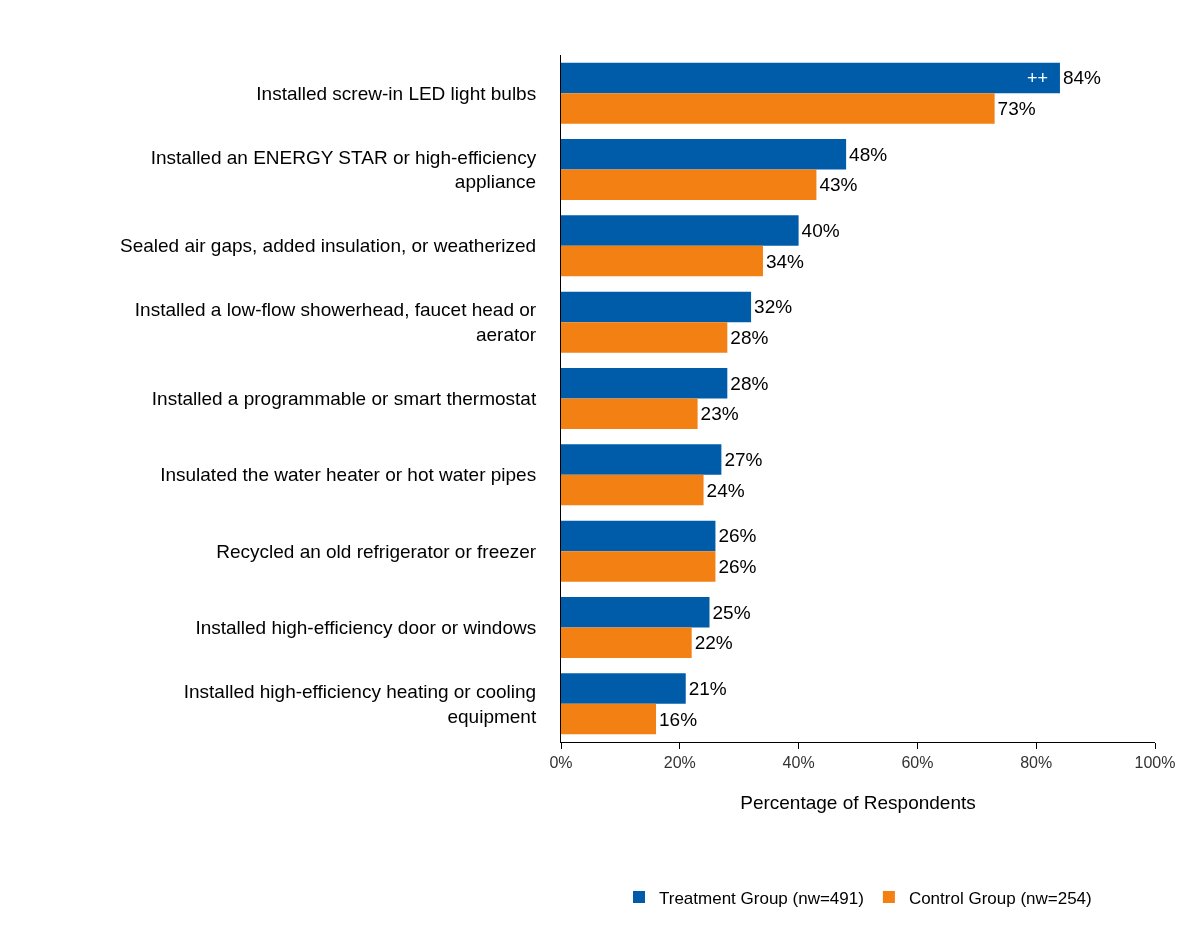 This screenshot has width=1189, height=930. What do you see at coordinates (820, 231) in the screenshot?
I see `data-label: 40%` at bounding box center [820, 231].